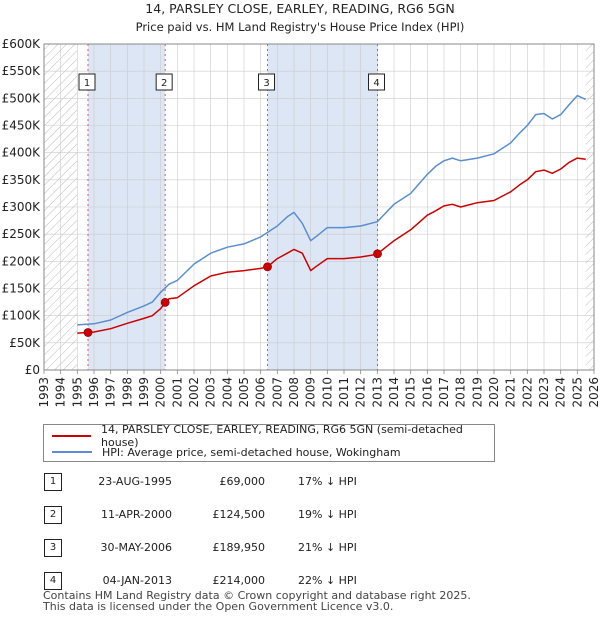 This screenshot has width=600, height=620. I want to click on sale-row: 2 11-APR-2000 £124,500 19% ↓ HPI, so click(300, 515).